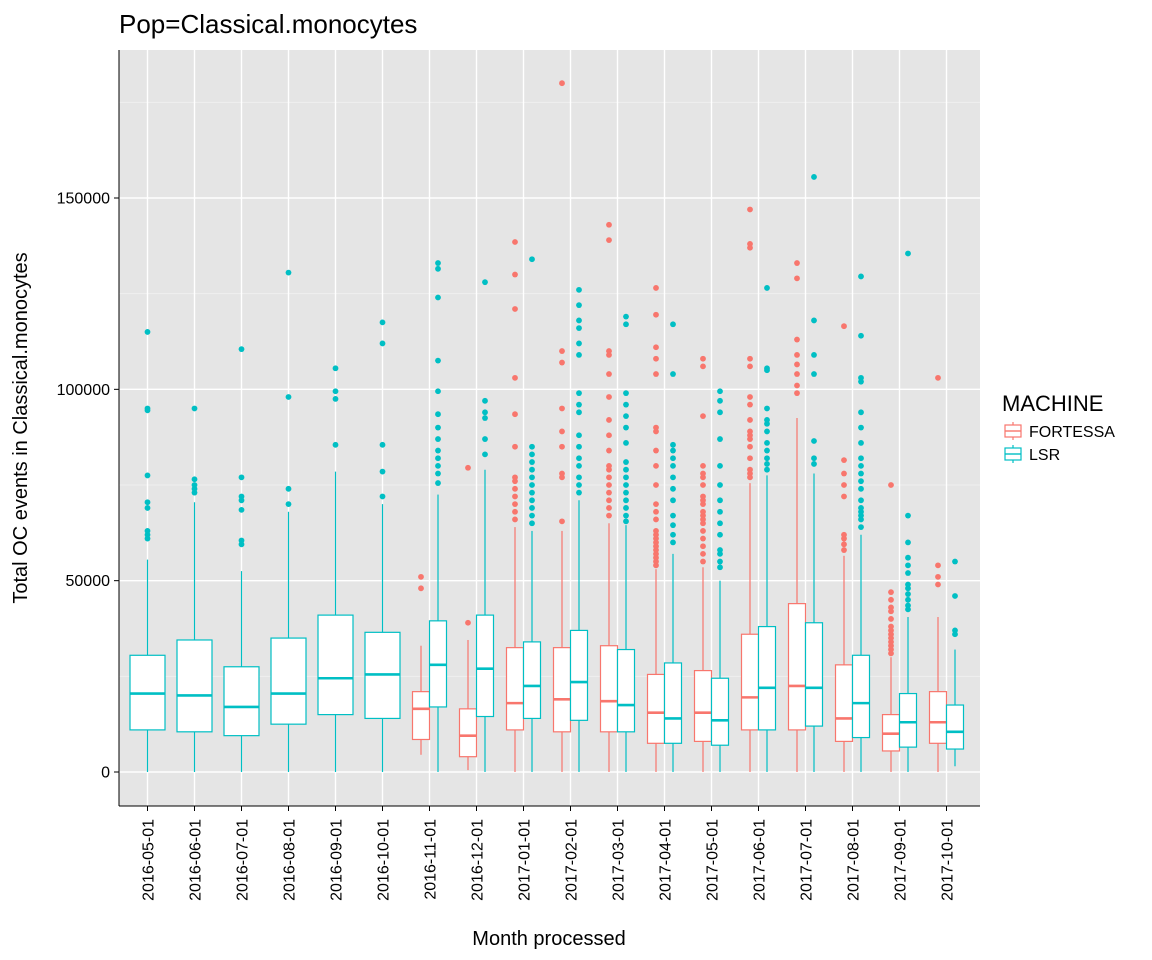  Describe the element at coordinates (666, 860) in the screenshot. I see `x-tick-label: 2017-04-01` at that location.